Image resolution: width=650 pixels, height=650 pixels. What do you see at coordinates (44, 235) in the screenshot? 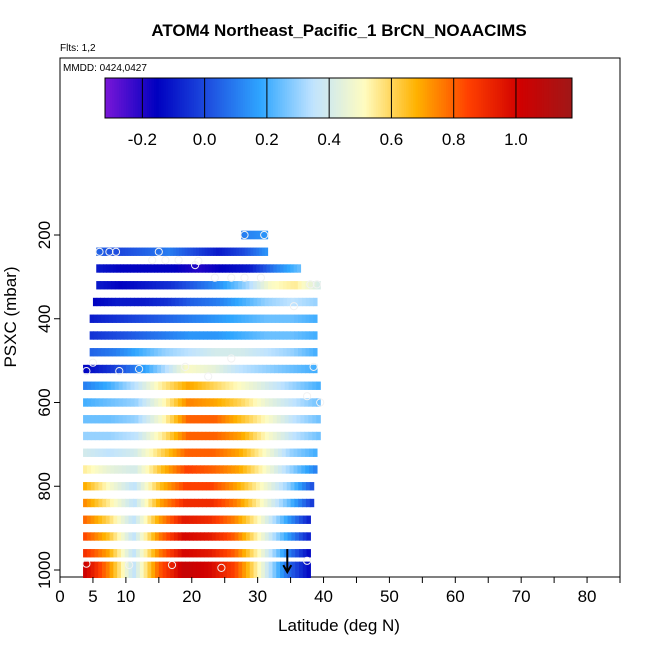
I see `y-tick-label: 200` at bounding box center [44, 235].